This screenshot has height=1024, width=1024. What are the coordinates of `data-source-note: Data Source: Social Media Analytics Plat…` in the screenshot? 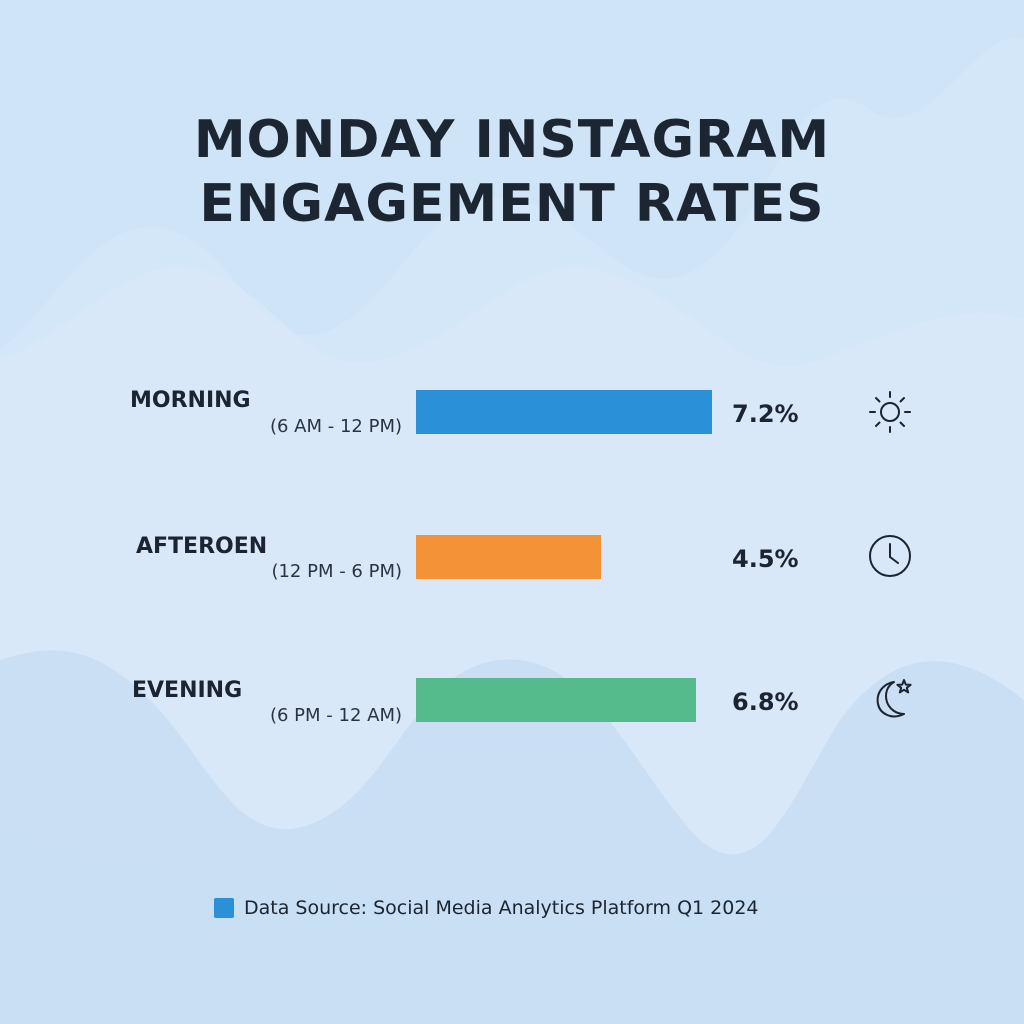 It's located at (486, 908).